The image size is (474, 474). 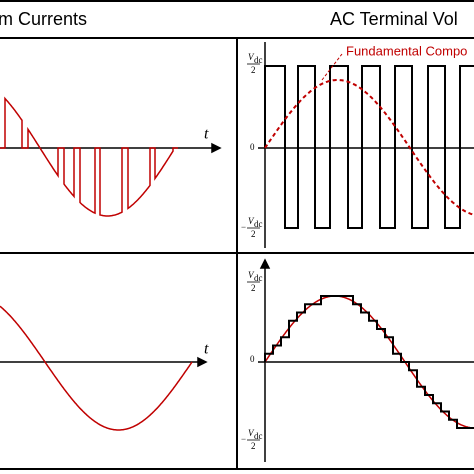 What do you see at coordinates (369, 362) in the screenshot?
I see `staircase-wave` at bounding box center [369, 362].